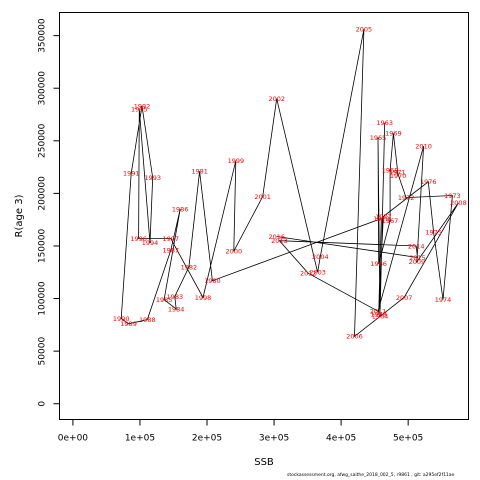 This screenshot has height=480, width=480. I want to click on year-label-2013: 2013, so click(279, 241).